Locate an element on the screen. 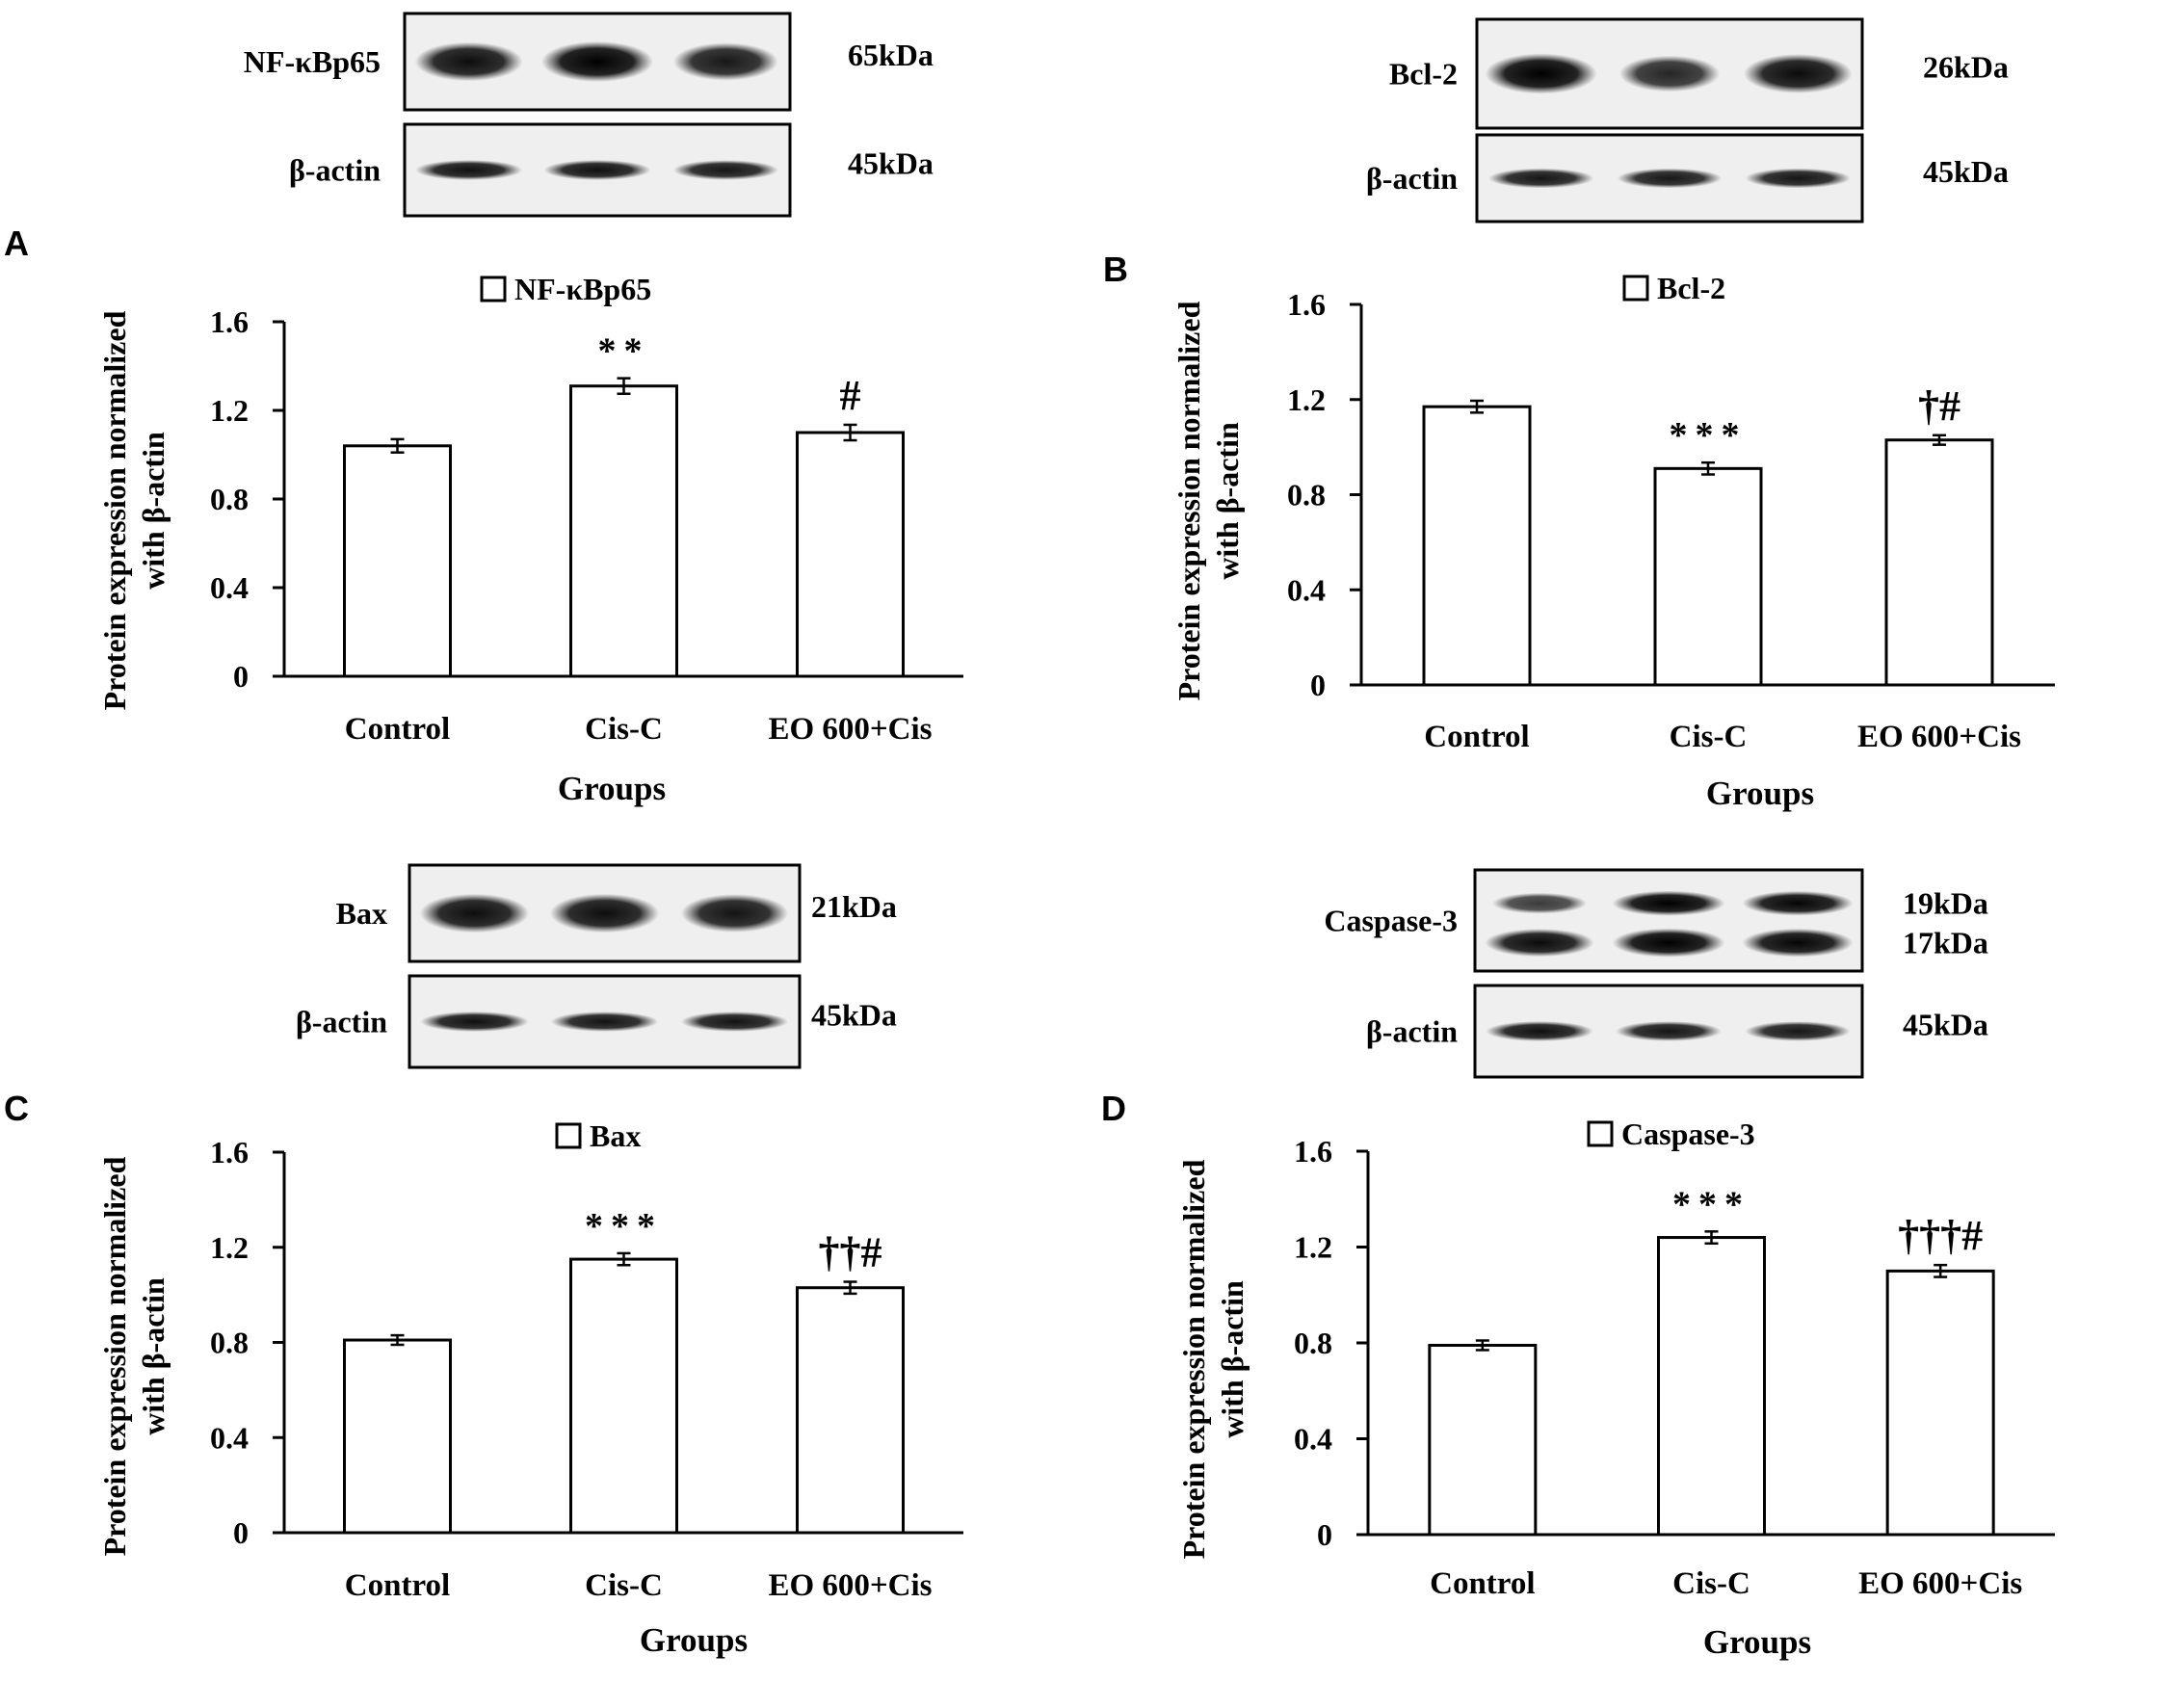  significance-label: # is located at coordinates (851, 395).